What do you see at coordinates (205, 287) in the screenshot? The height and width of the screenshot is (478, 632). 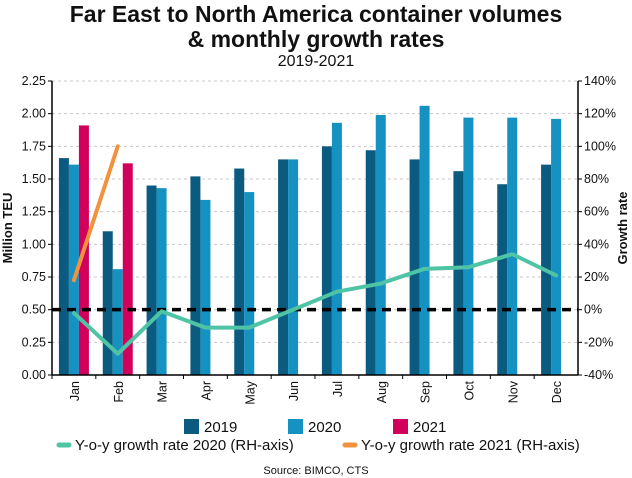 I see `bar-2020-Apr` at bounding box center [205, 287].